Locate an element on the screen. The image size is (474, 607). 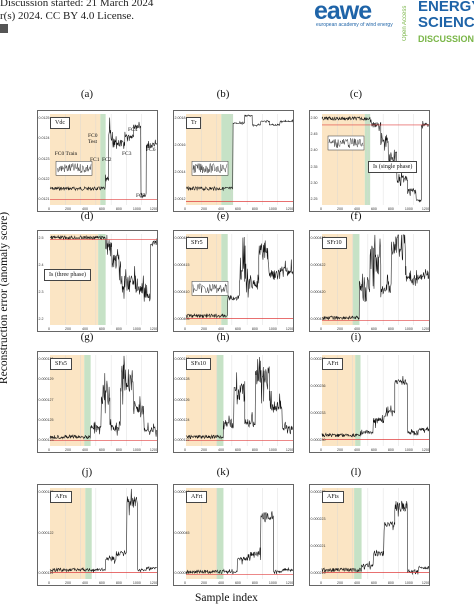
y-tick-label: 0.000126 is located at coordinates (182, 399).